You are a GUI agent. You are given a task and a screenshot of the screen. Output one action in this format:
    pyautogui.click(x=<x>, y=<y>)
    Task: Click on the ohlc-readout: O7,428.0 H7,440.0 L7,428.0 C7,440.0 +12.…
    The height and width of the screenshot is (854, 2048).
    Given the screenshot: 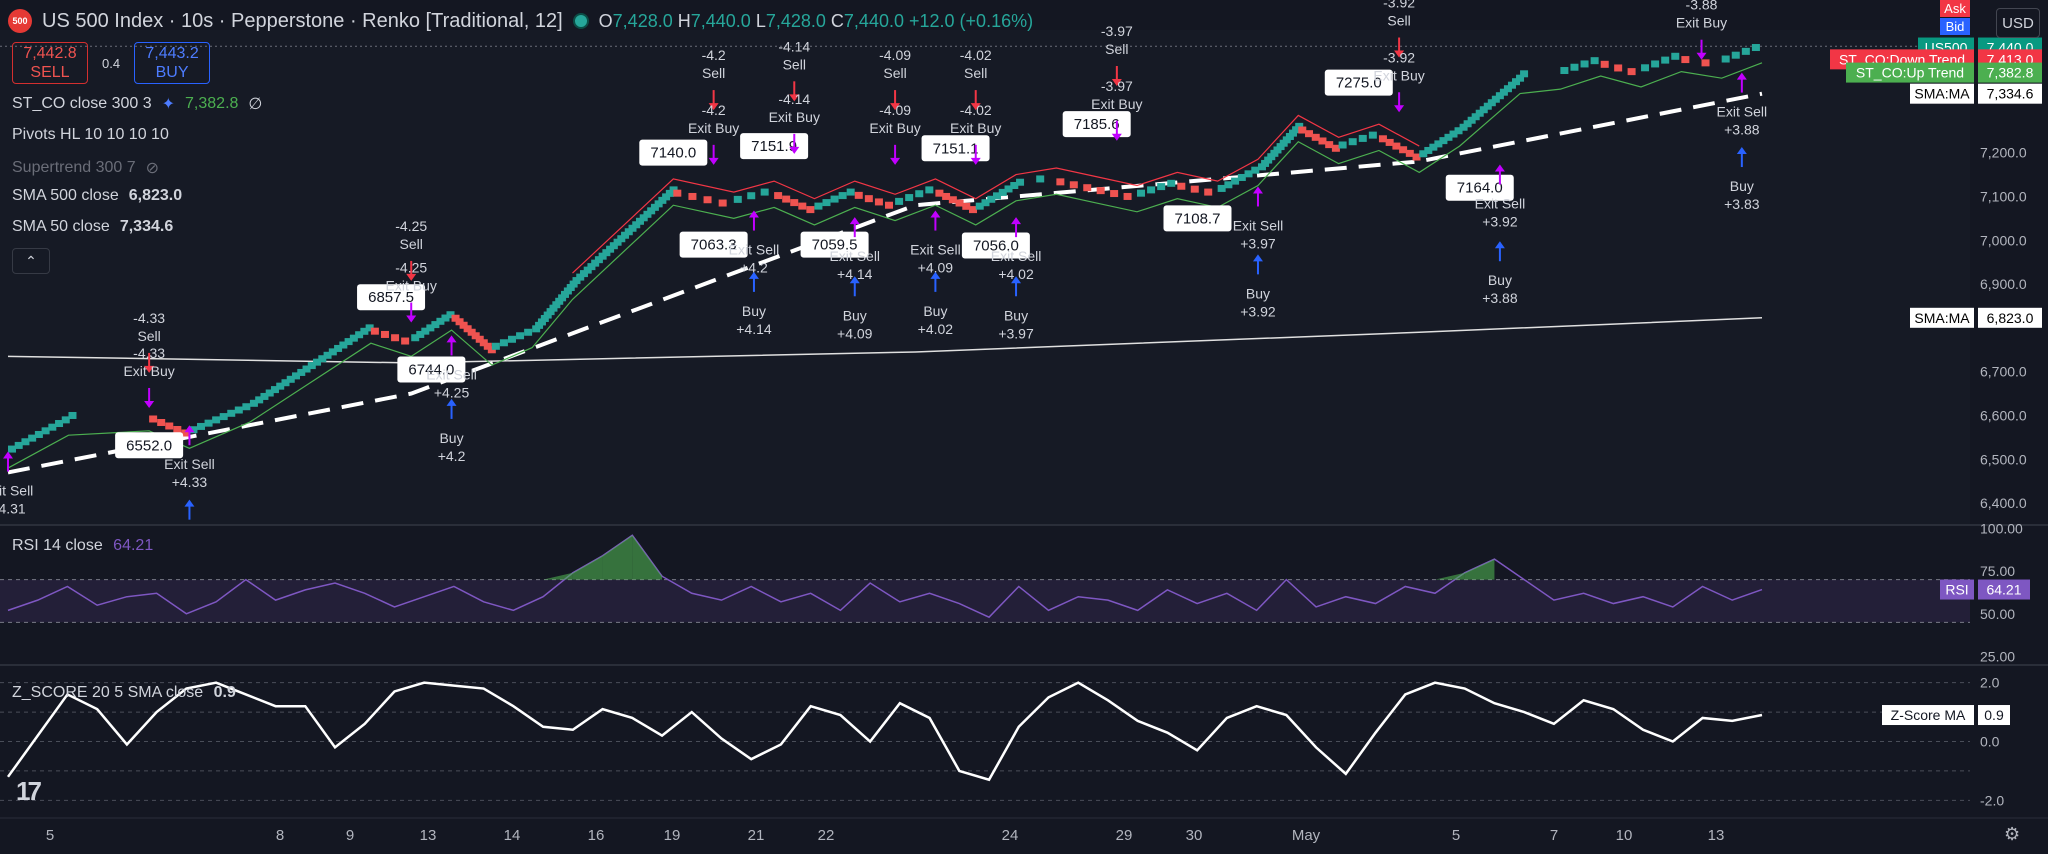 What is the action you would take?
    pyautogui.click(x=816, y=21)
    